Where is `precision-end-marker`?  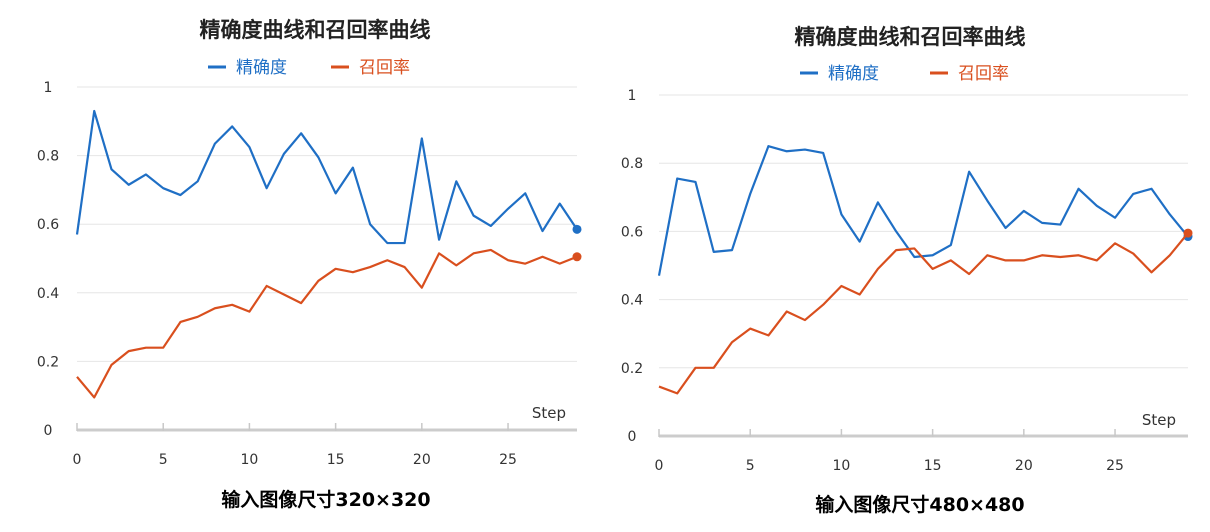
precision-end-marker is located at coordinates (577, 229).